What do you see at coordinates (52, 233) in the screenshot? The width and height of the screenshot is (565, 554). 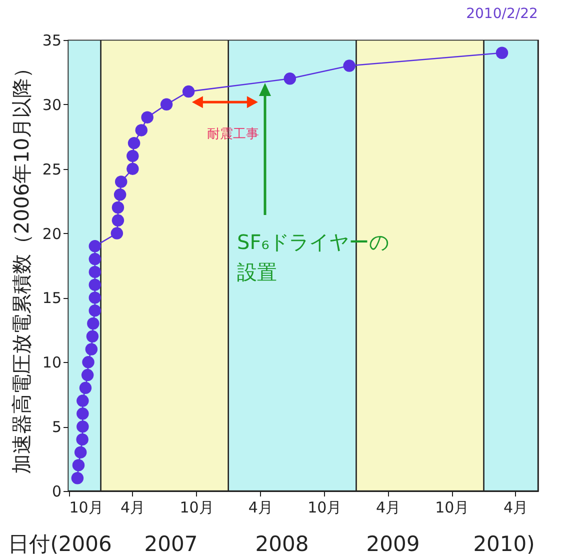 I see `y-tick-label: 20` at bounding box center [52, 233].